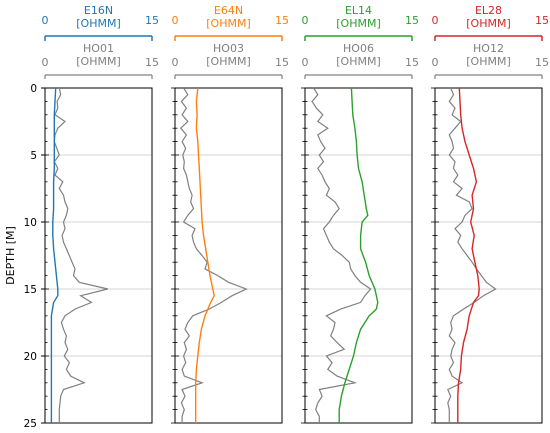  I want to click on y-tick-label: 5, so click(33, 156).